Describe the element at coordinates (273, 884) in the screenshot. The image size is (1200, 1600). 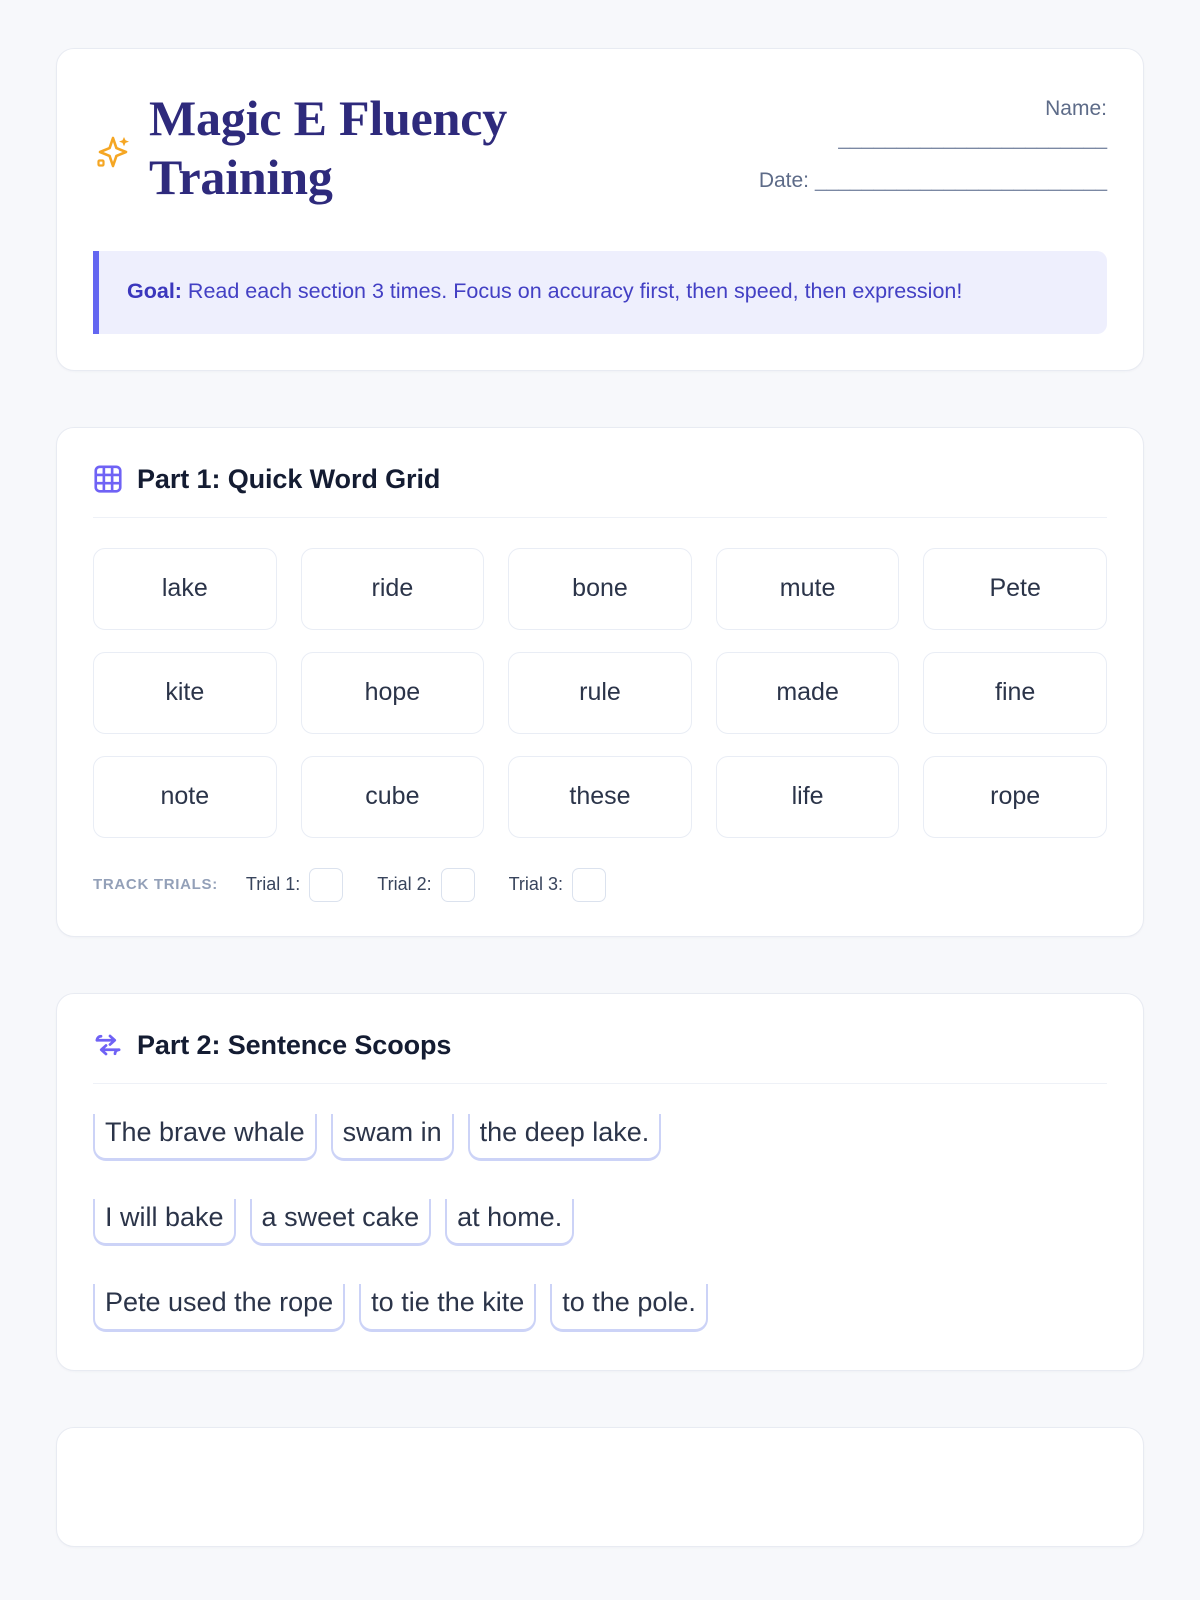
I see `trial-label: Trial 1:` at that location.